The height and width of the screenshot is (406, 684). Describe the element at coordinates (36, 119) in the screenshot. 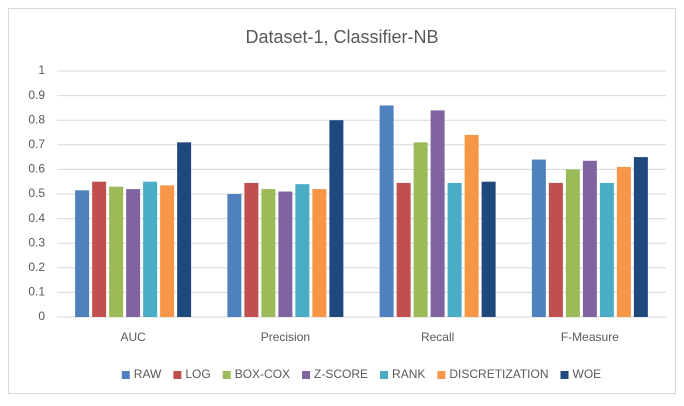

I see `y-tick-label: 0.8` at that location.